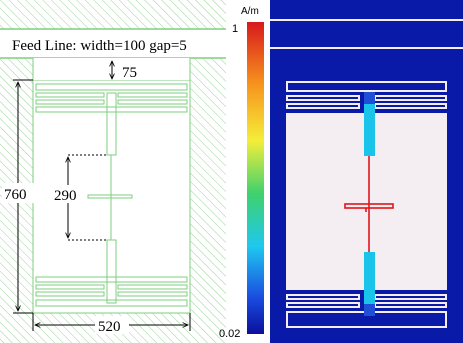 The height and width of the screenshot is (343, 463). Describe the element at coordinates (111, 98) in the screenshot. I see `top-finger-group` at that location.